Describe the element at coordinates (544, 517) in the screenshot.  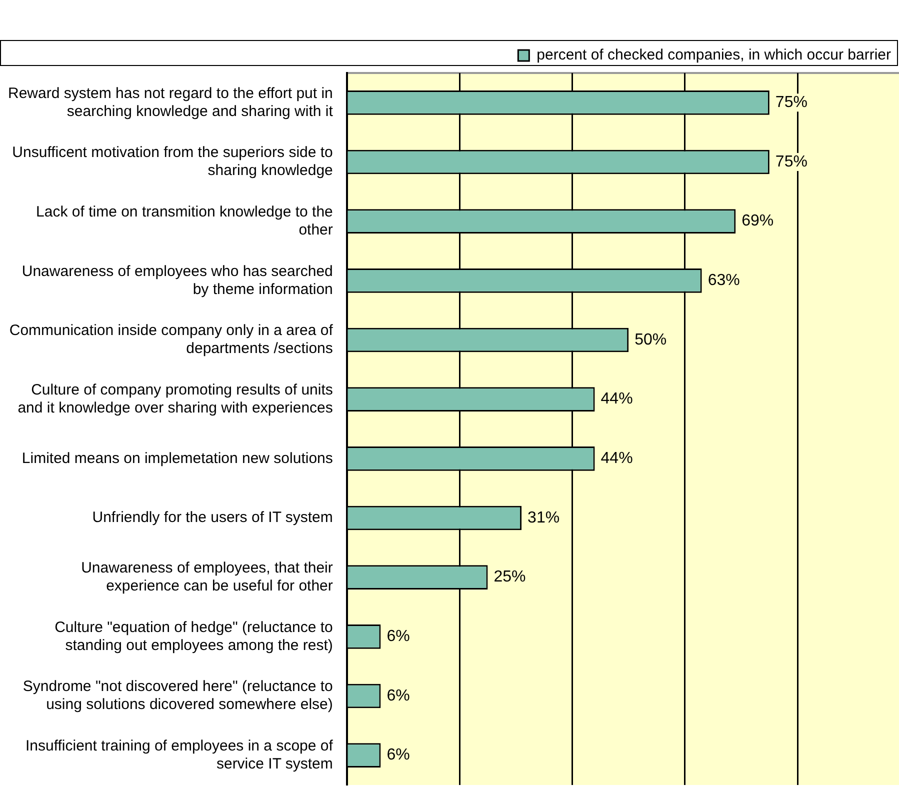
I see `data-label: 31%` at that location.